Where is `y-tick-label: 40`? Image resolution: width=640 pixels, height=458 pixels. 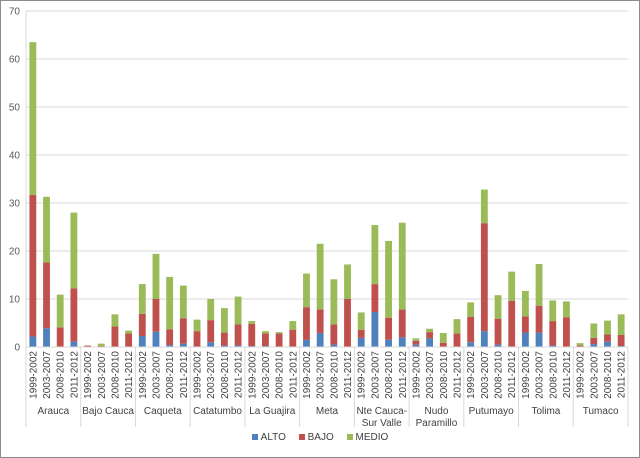 y-tick-label: 40 is located at coordinates (15, 156).